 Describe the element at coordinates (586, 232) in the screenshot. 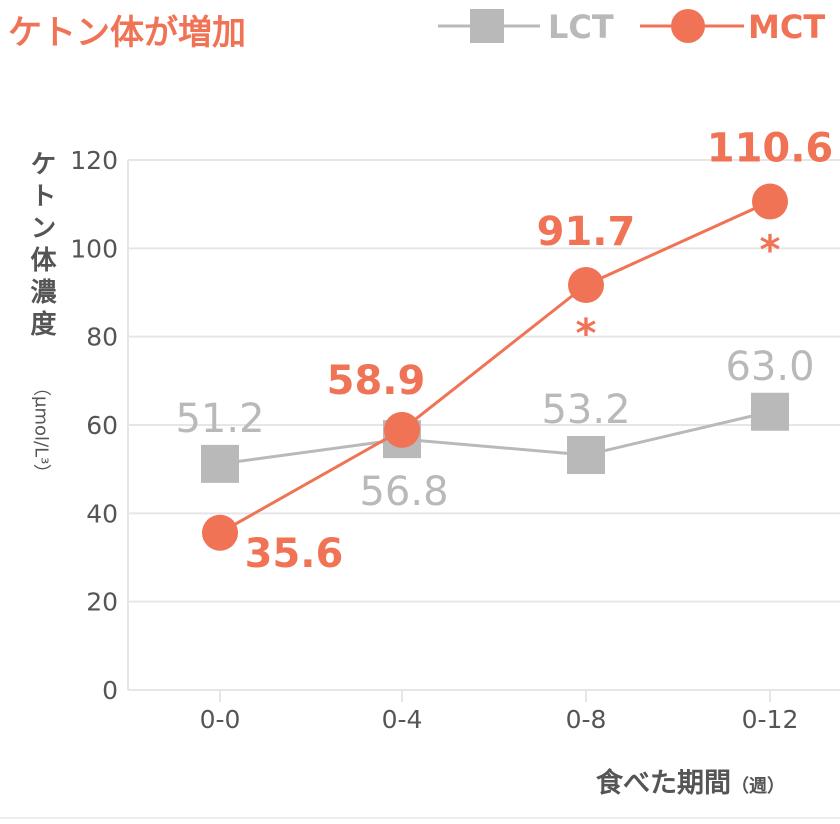

I see `mct-label-0-8: 91.7` at that location.